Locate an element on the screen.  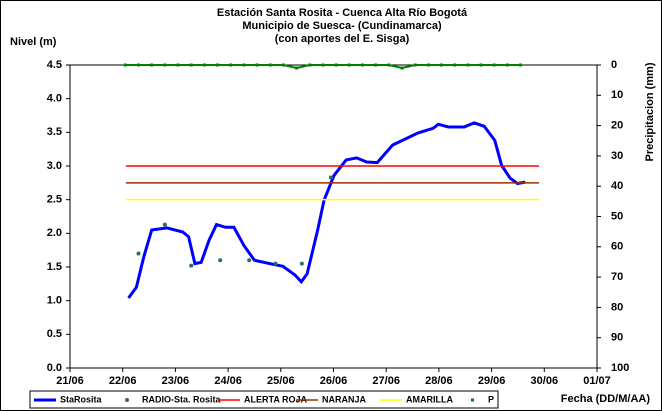
y-tick-label: 2.5 is located at coordinates (54, 200).